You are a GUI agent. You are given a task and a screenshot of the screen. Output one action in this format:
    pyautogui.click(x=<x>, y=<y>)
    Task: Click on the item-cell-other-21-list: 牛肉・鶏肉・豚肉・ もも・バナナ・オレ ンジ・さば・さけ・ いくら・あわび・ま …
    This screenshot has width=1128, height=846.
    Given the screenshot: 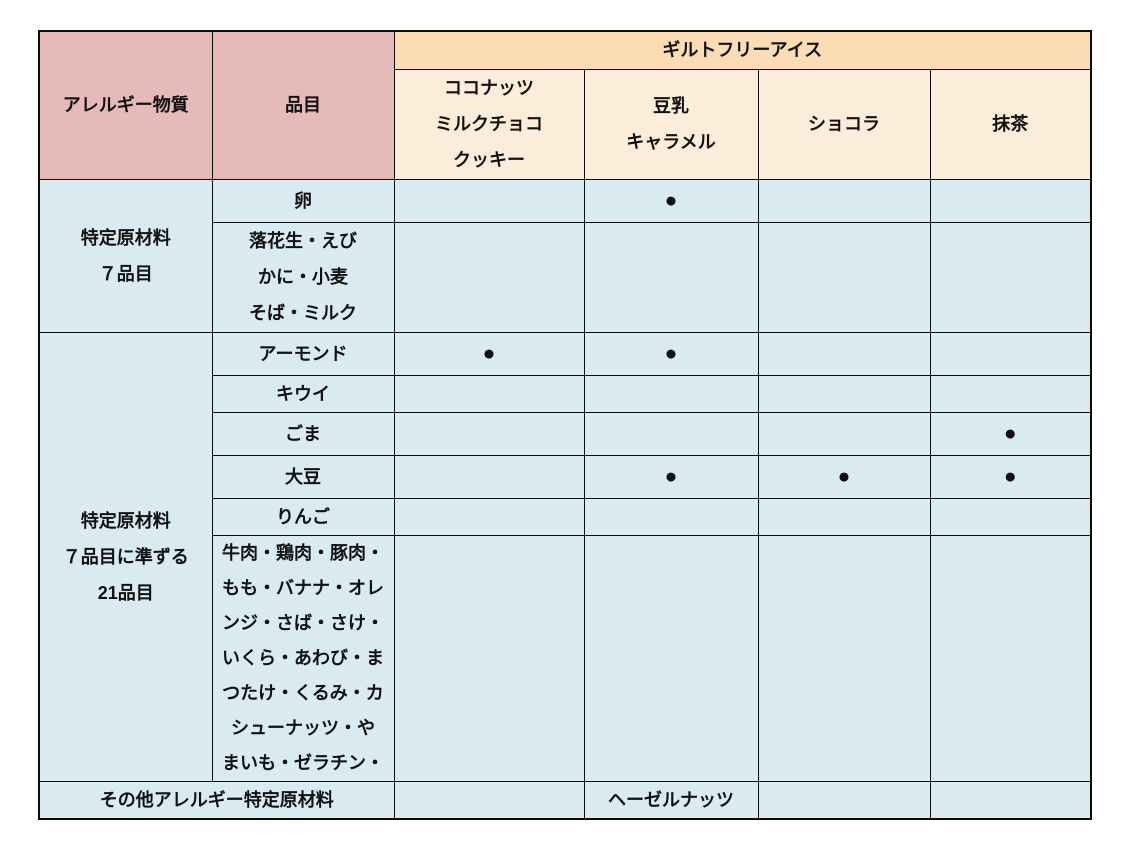 What is the action you would take?
    pyautogui.click(x=303, y=658)
    